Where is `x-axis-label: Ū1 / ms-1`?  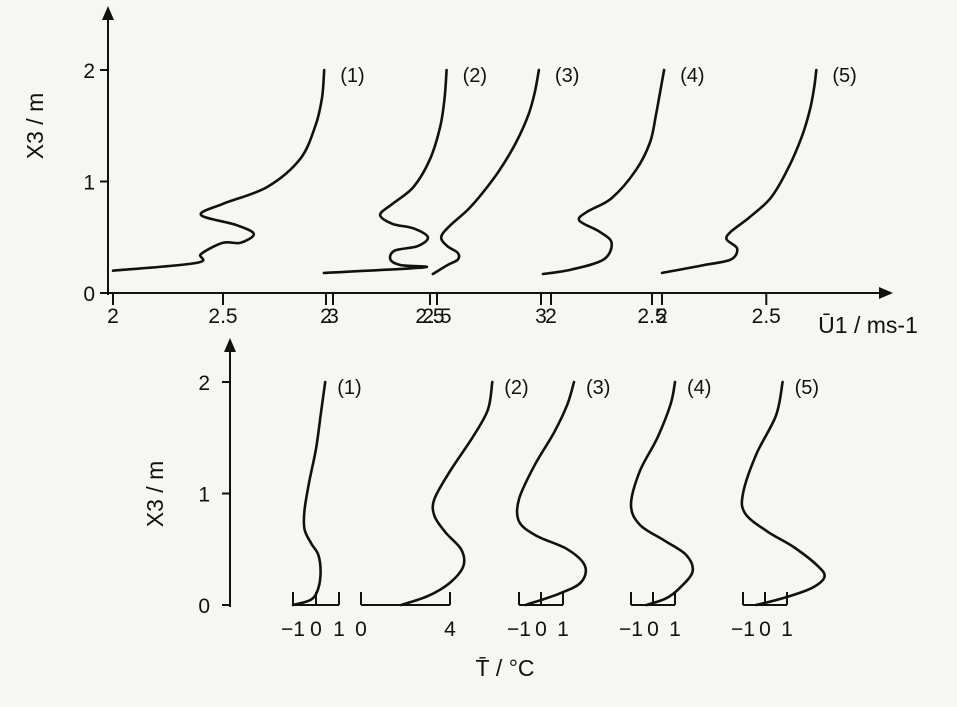
x-axis-label: Ū1 / ms-1 is located at coordinates (868, 325).